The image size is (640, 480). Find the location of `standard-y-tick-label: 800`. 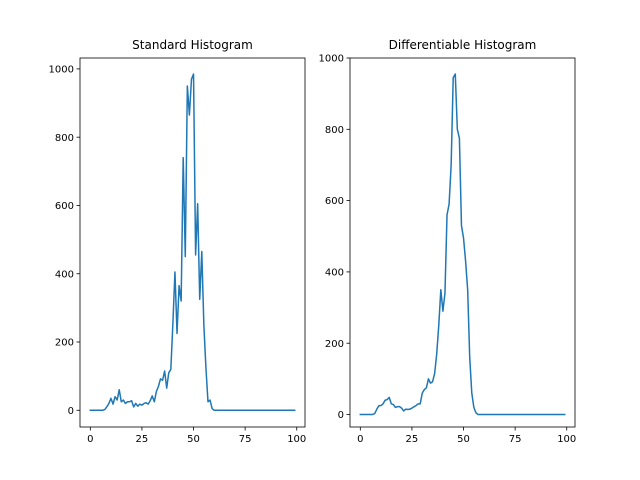

standard-y-tick-label: 800 is located at coordinates (64, 138).